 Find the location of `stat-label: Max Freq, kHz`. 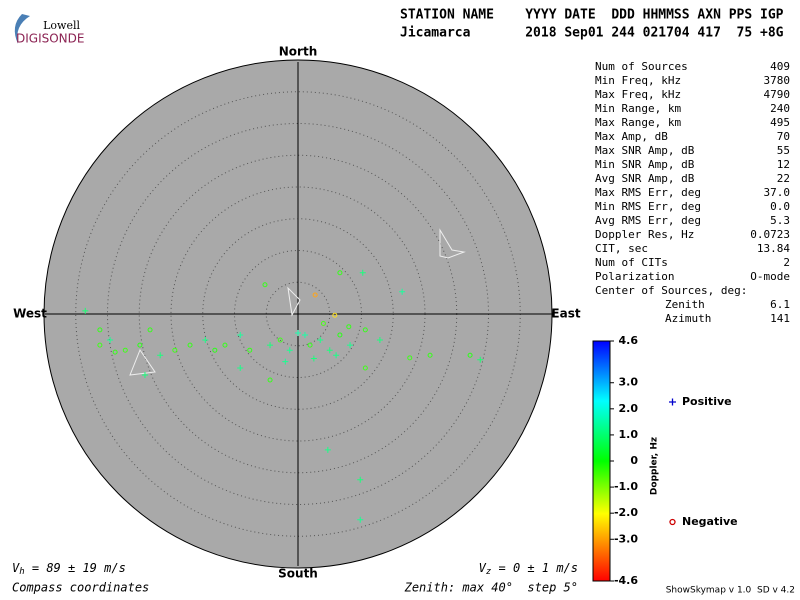

stat-label: Max Freq, kHz is located at coordinates (638, 94).